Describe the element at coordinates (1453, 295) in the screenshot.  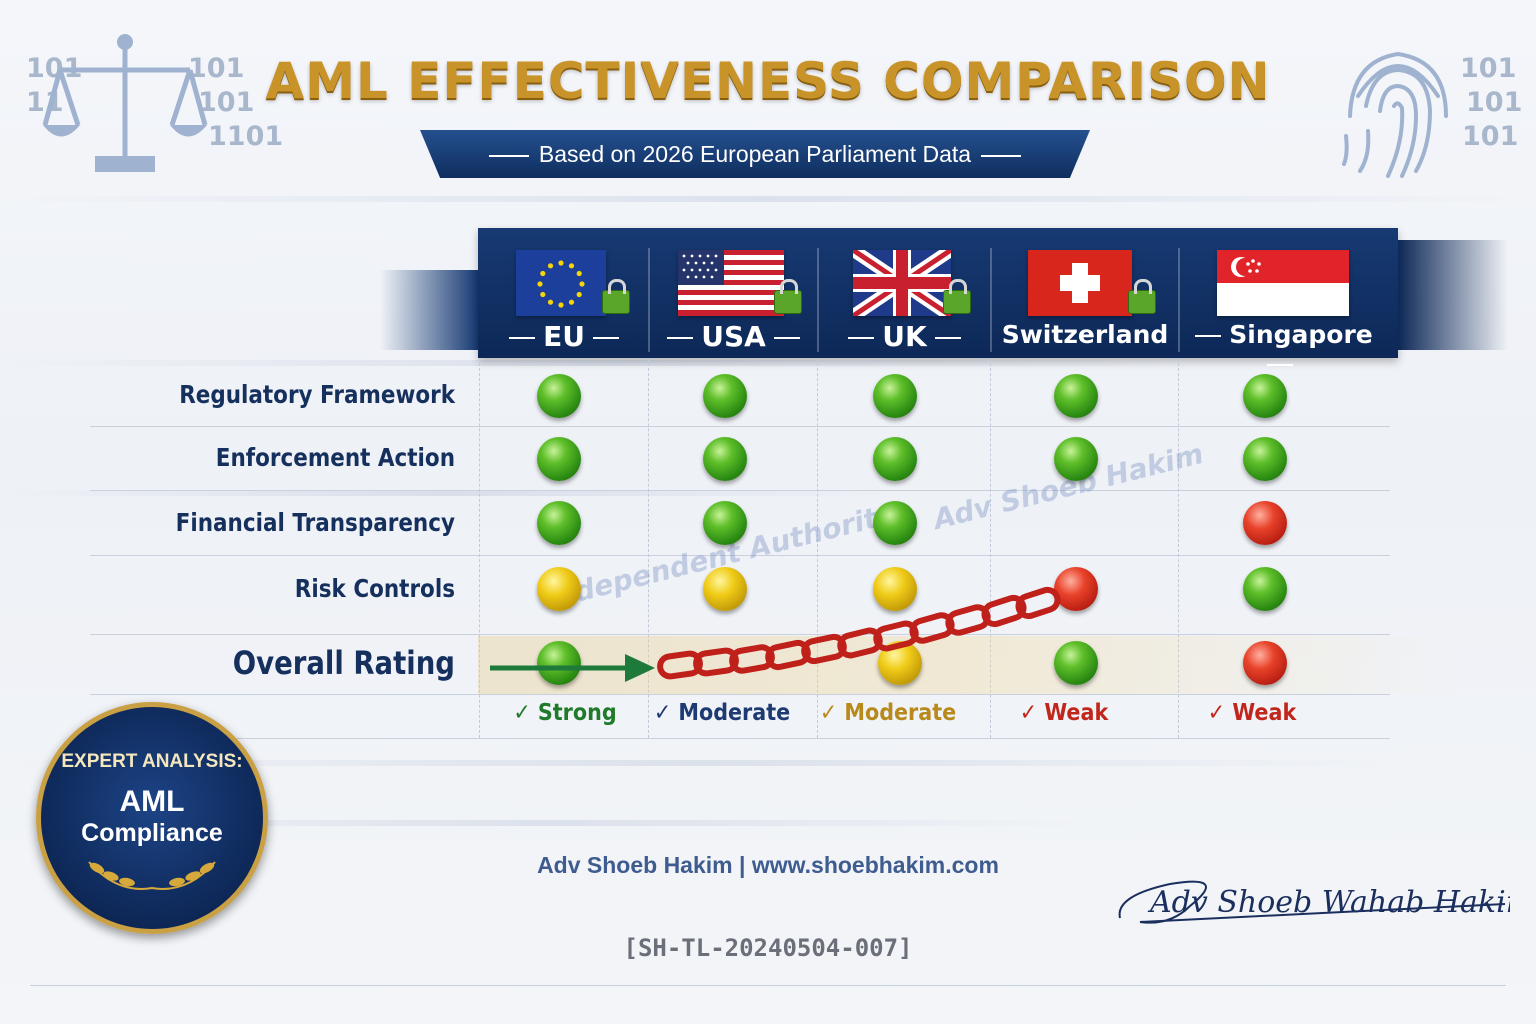
I see `header-band-fade-right` at that location.